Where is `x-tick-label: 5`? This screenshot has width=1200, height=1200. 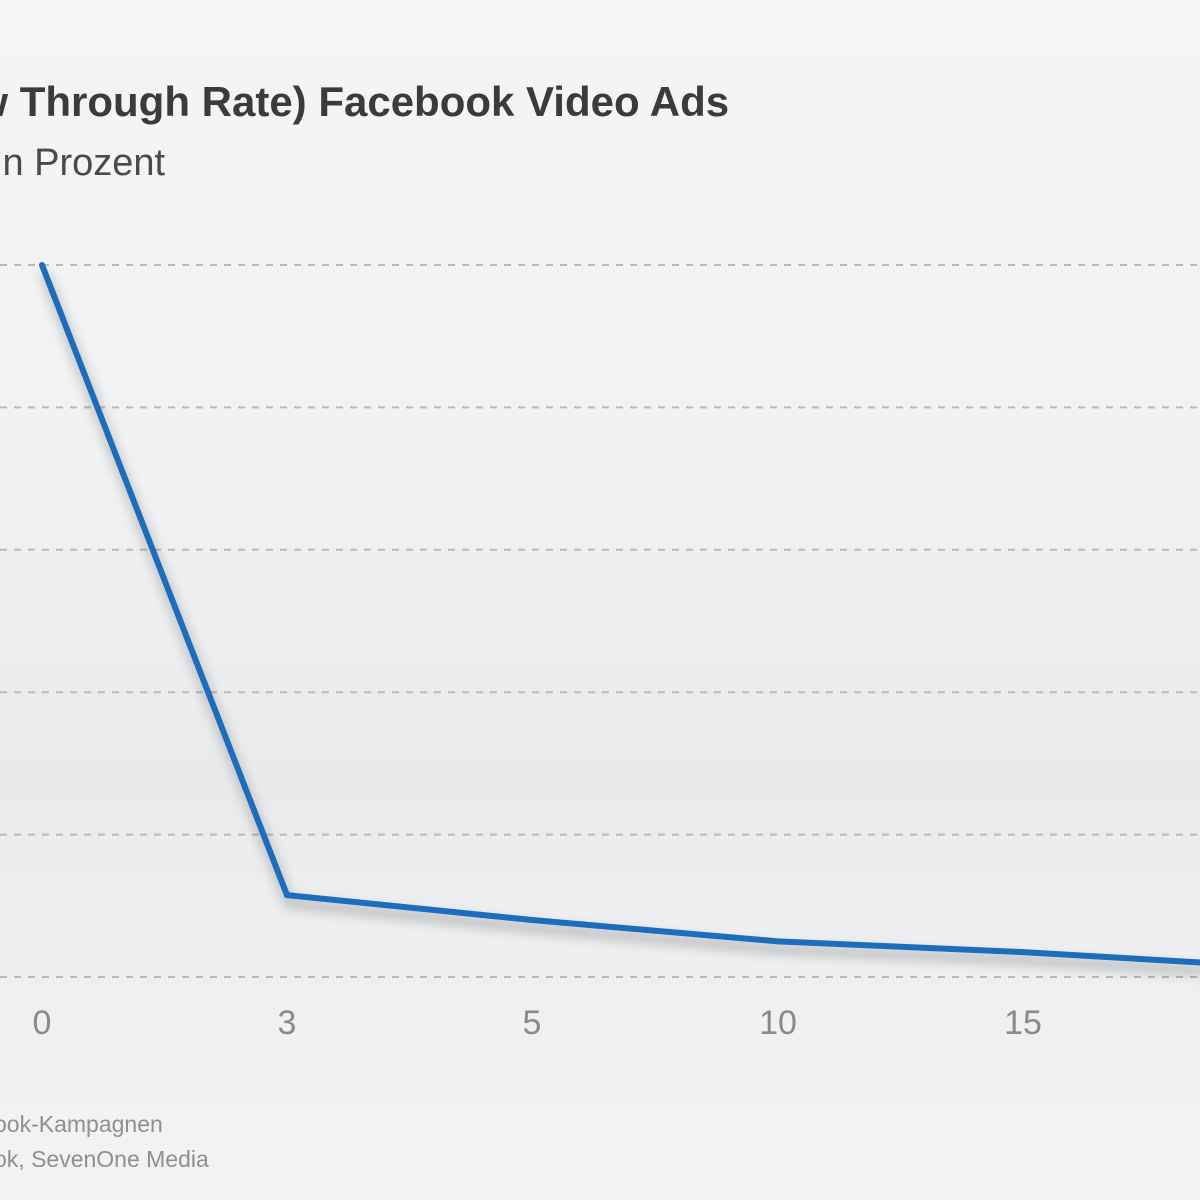 x-tick-label: 5 is located at coordinates (532, 1023).